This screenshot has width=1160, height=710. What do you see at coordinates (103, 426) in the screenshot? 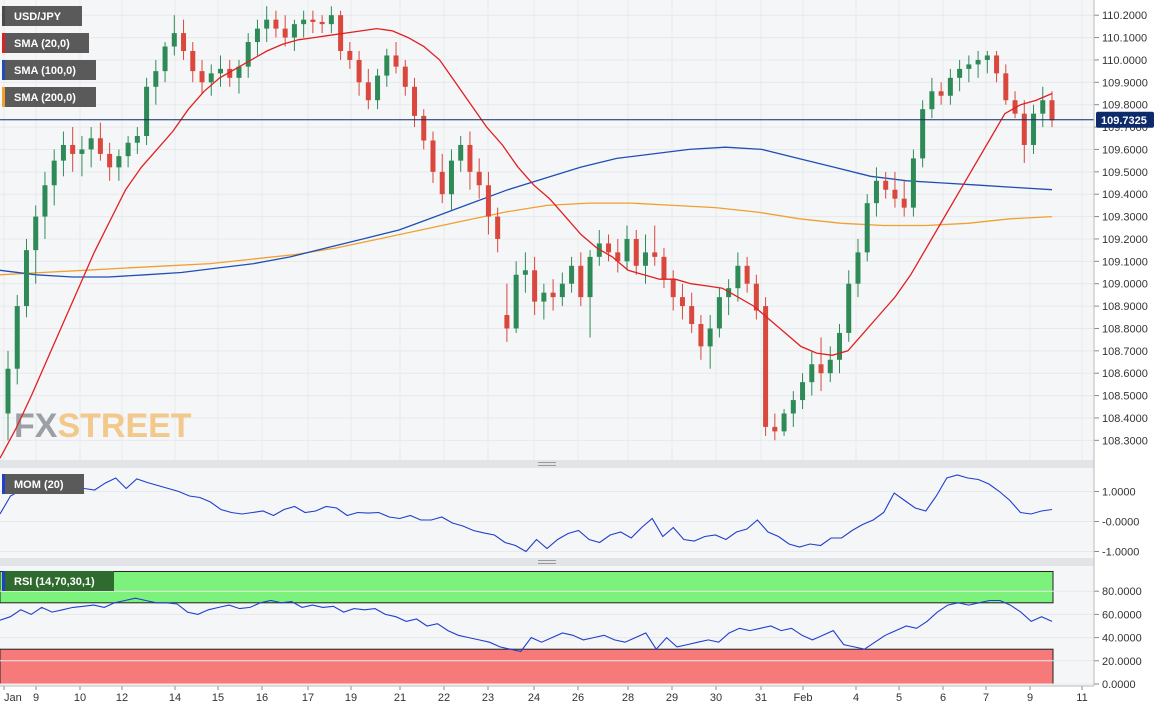
I see `fxstreet-watermark: FXSTREET` at bounding box center [103, 426].